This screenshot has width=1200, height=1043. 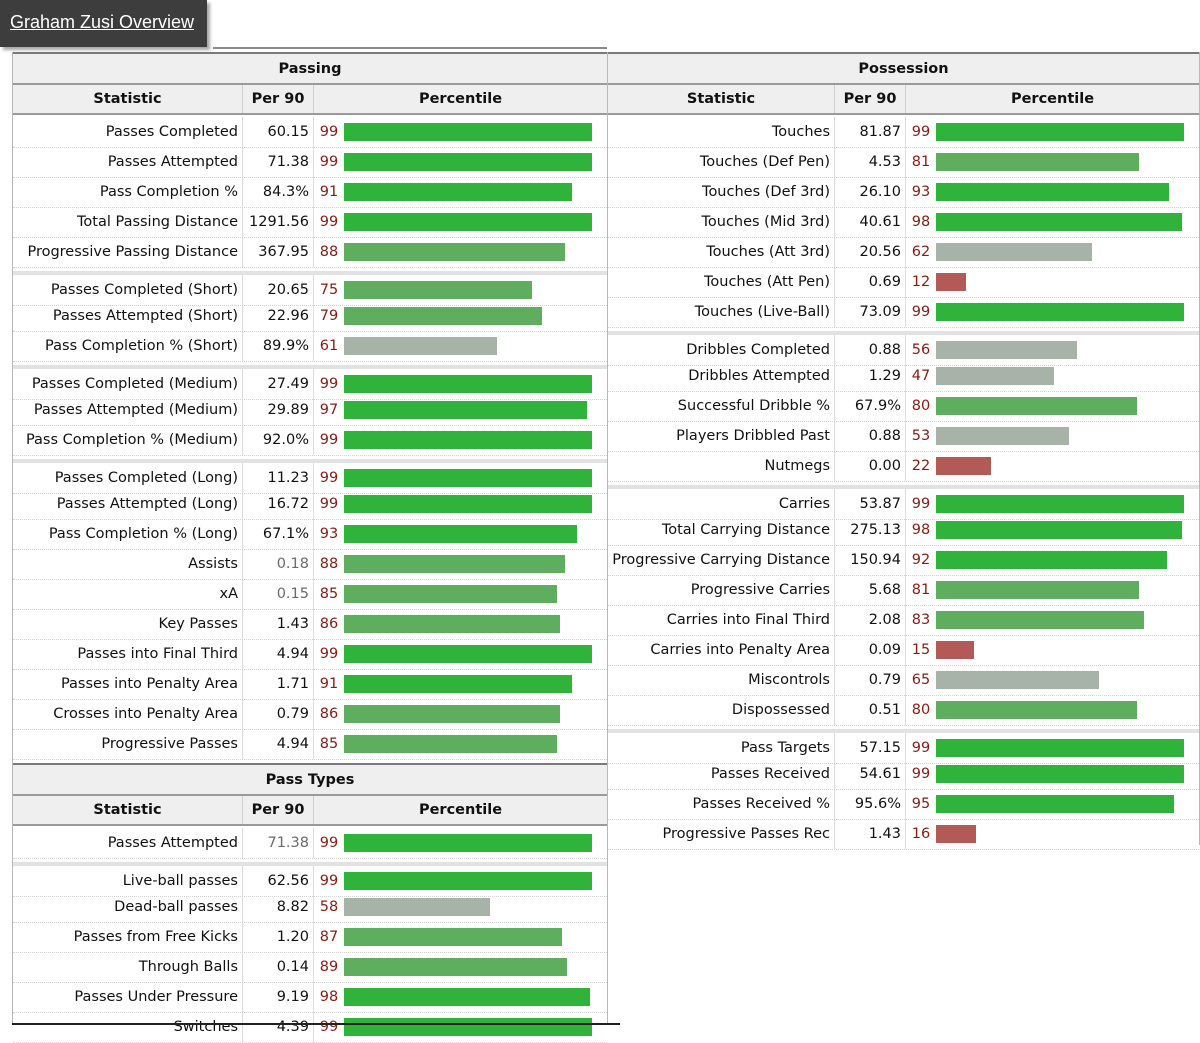 I want to click on stat-percentile-value: 99, so click(x=921, y=504).